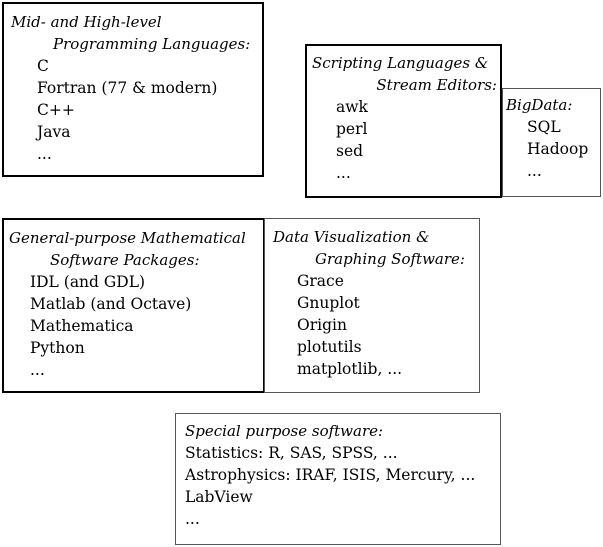 The image size is (603, 547). I want to click on list-item: Python, so click(57, 348).